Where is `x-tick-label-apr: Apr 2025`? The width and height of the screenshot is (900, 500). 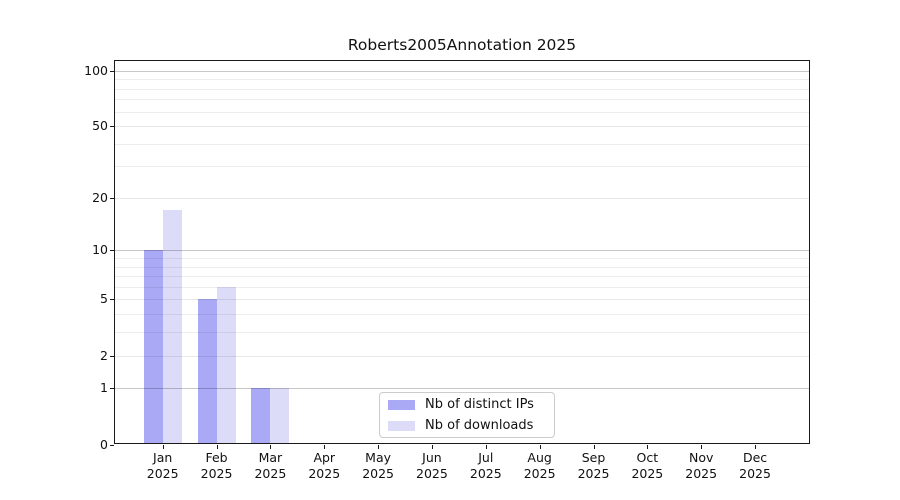 x-tick-label-apr: Apr 2025 is located at coordinates (324, 465).